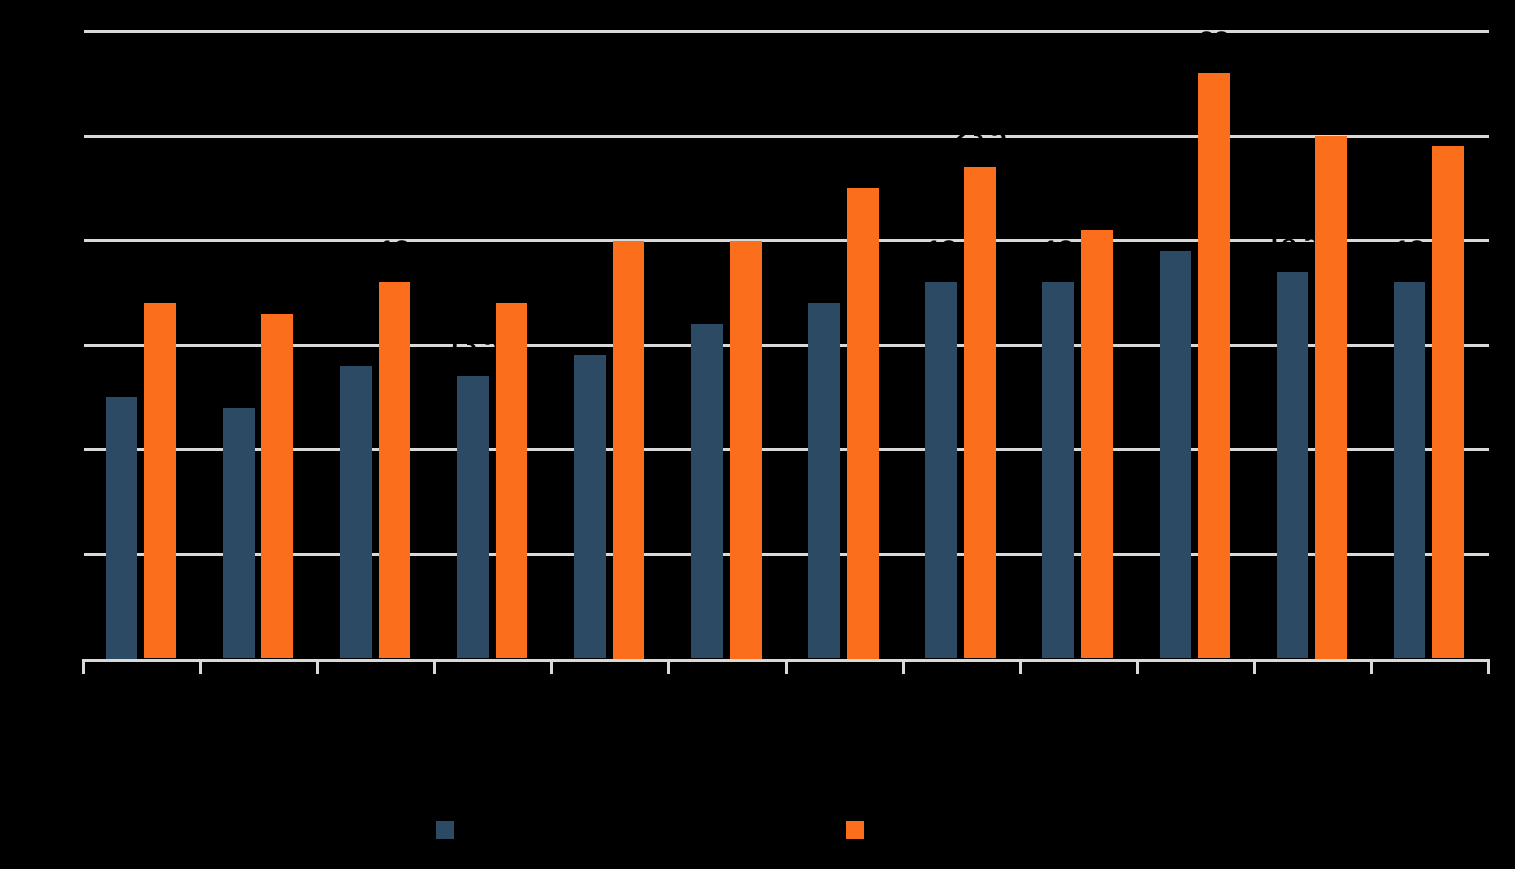  What do you see at coordinates (824, 271) in the screenshot?
I see `data-label-blue-series-7: 17` at bounding box center [824, 271].